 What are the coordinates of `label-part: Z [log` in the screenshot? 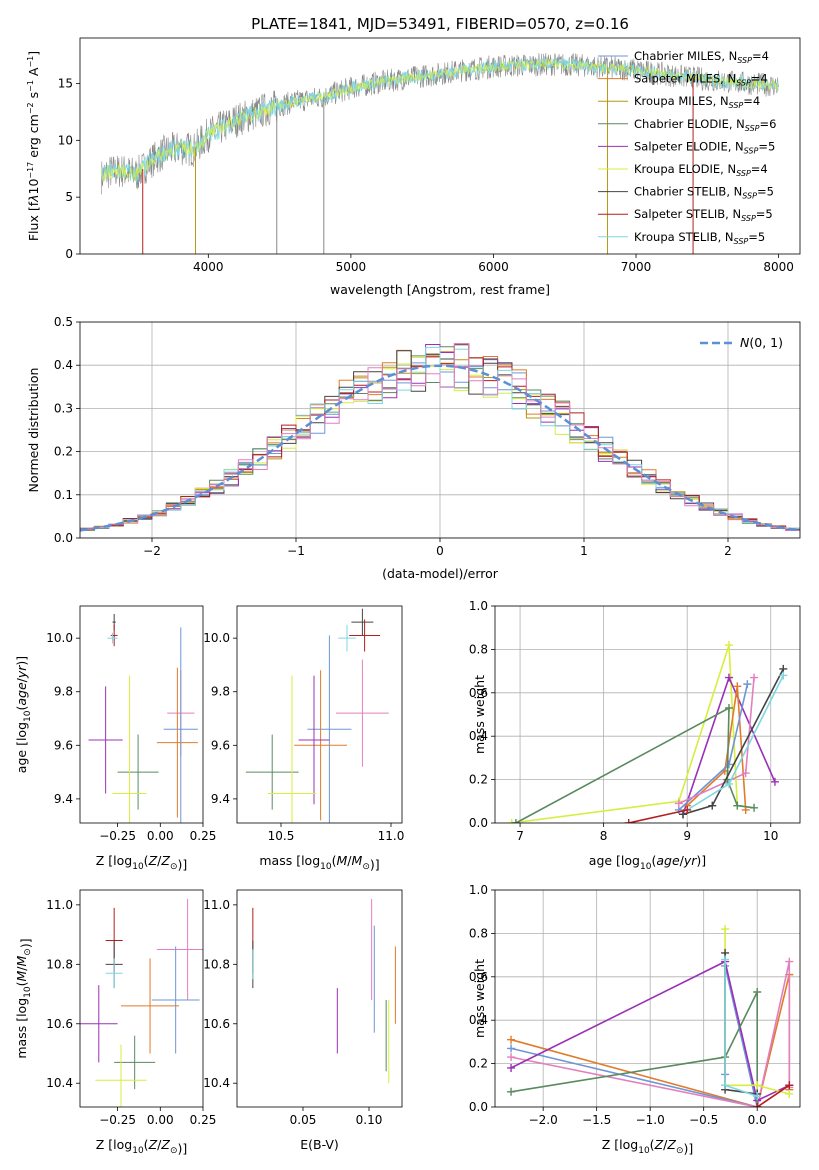 It's located at (114, 1144).